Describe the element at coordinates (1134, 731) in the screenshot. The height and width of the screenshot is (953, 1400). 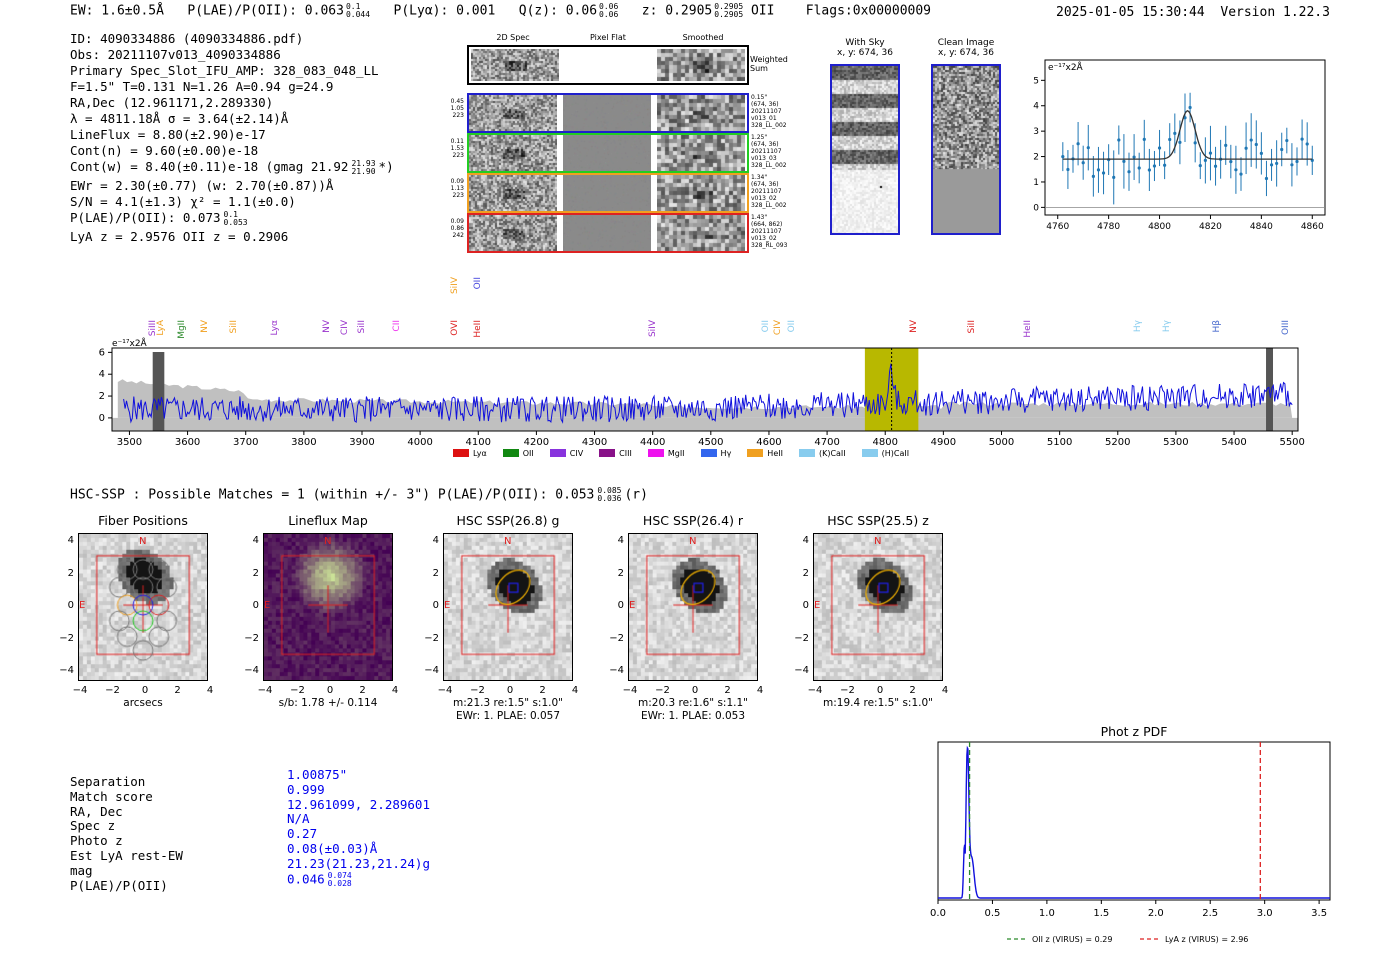
I see `photz-title: Phot z PDF` at that location.